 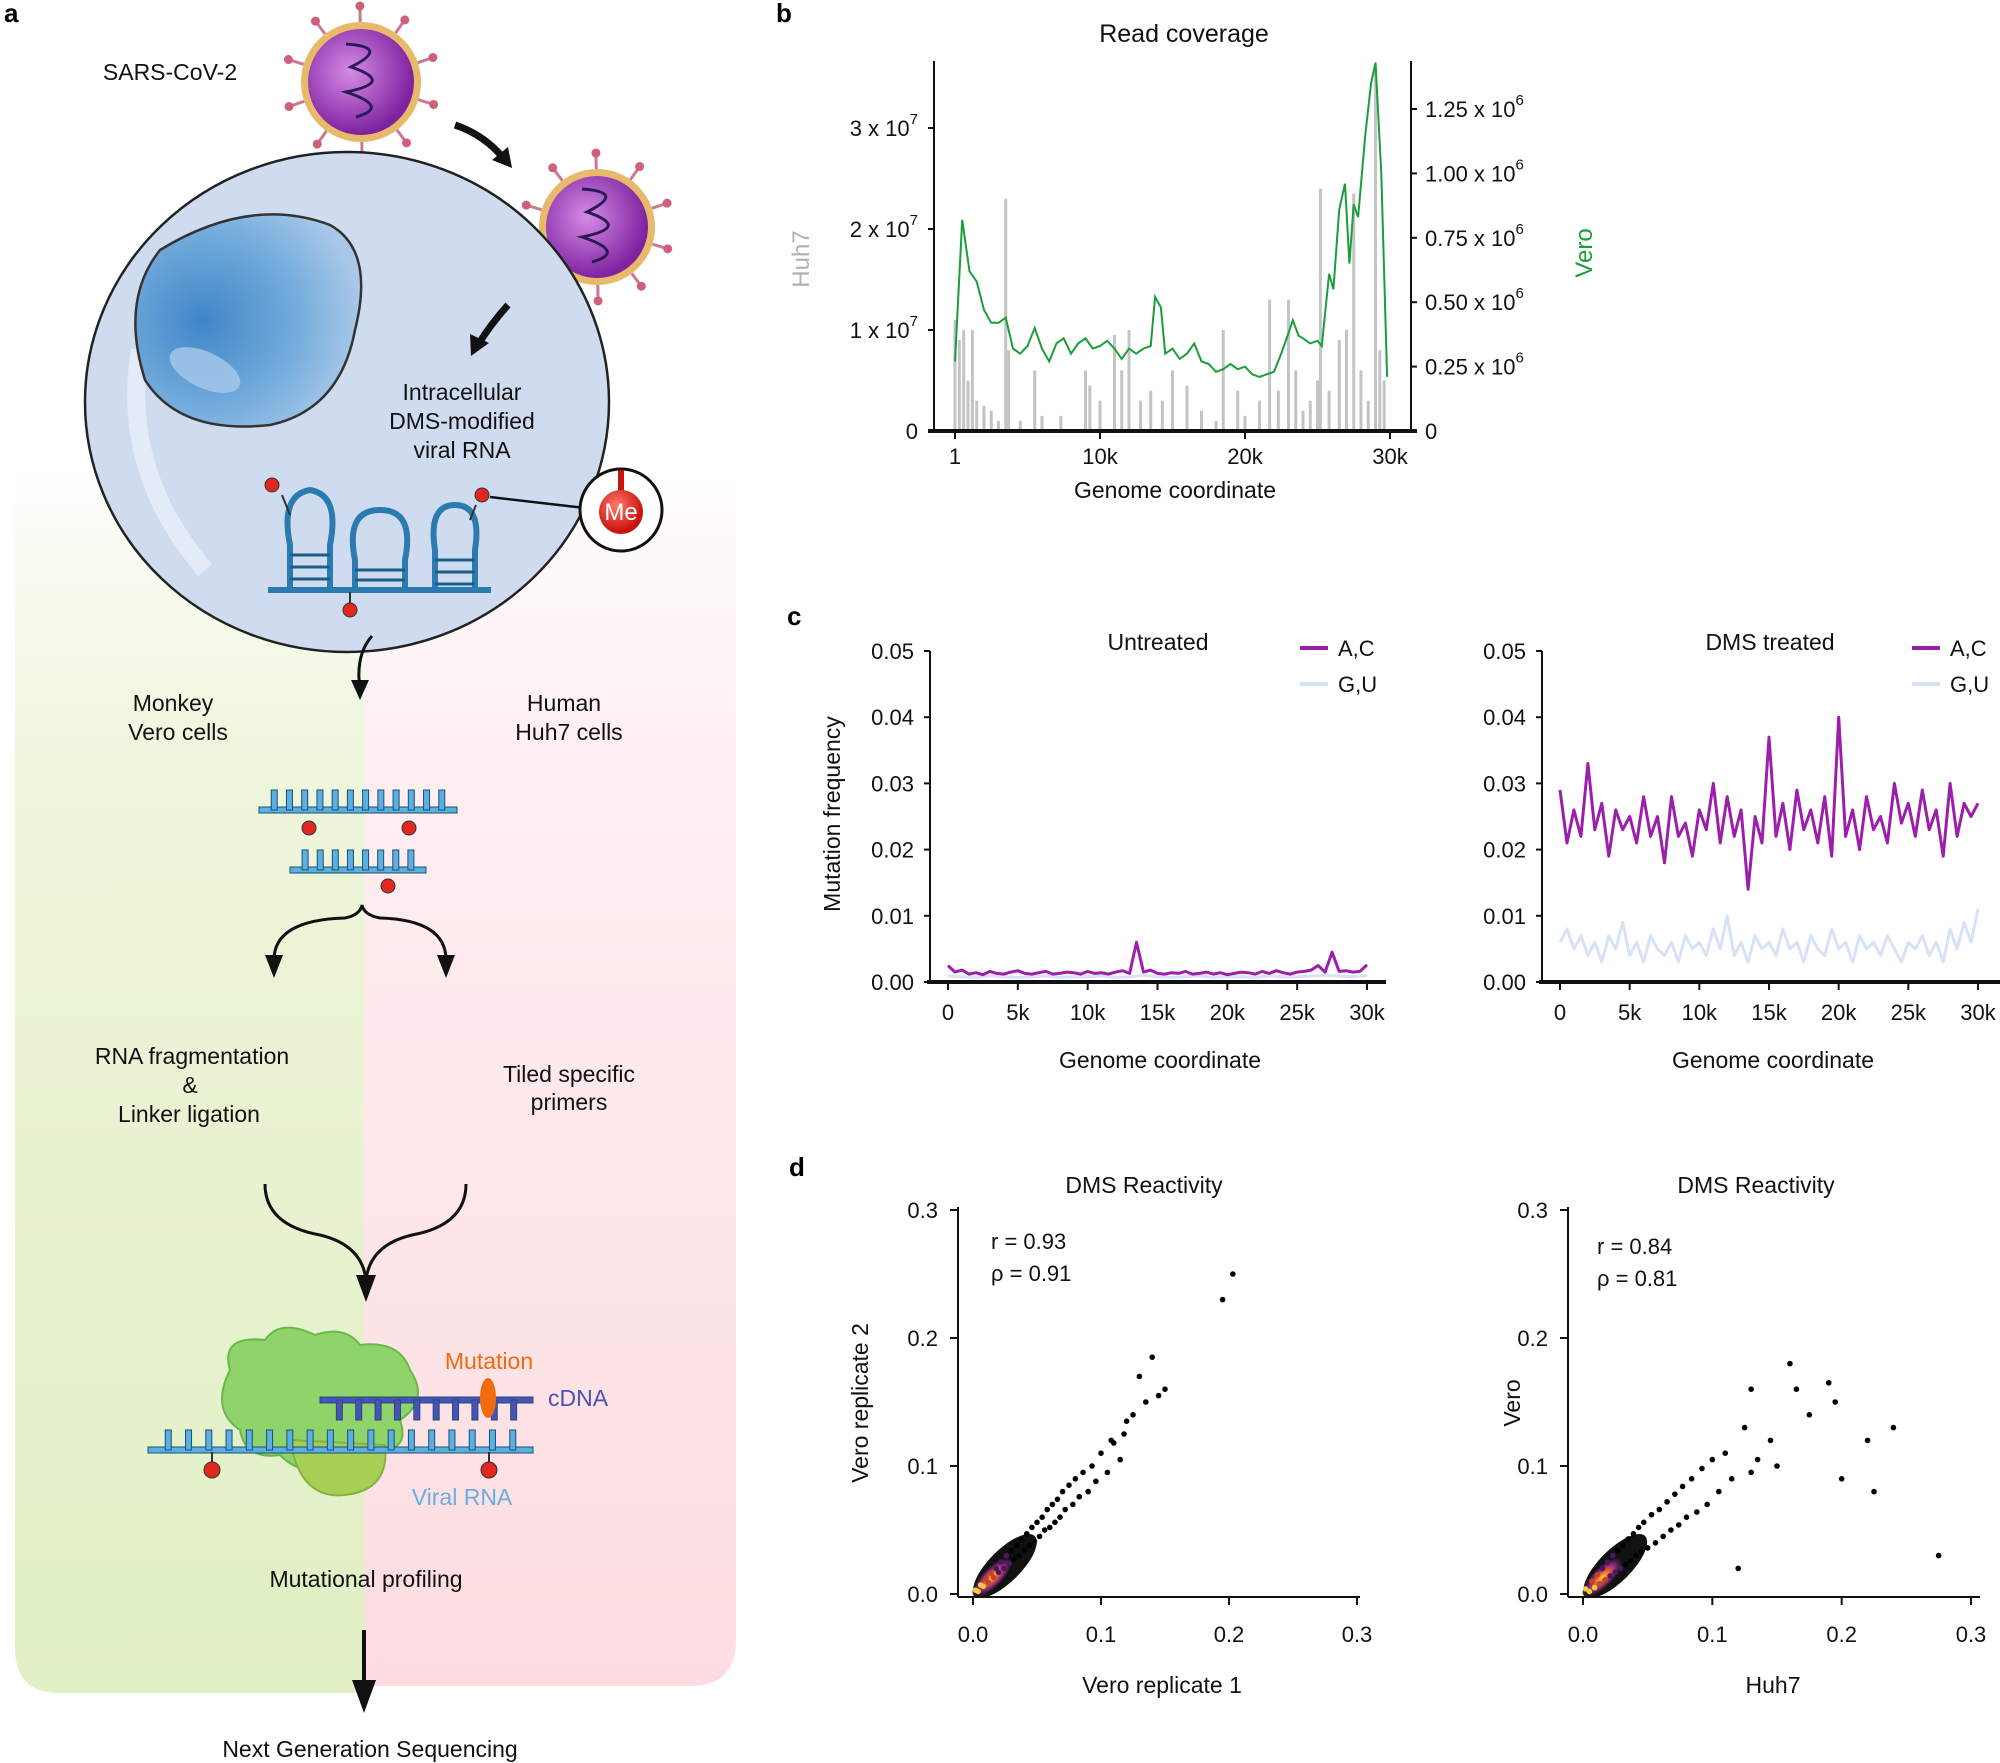 What do you see at coordinates (801, 258) in the screenshot?
I see `left-y-axis-label: Huh7` at bounding box center [801, 258].